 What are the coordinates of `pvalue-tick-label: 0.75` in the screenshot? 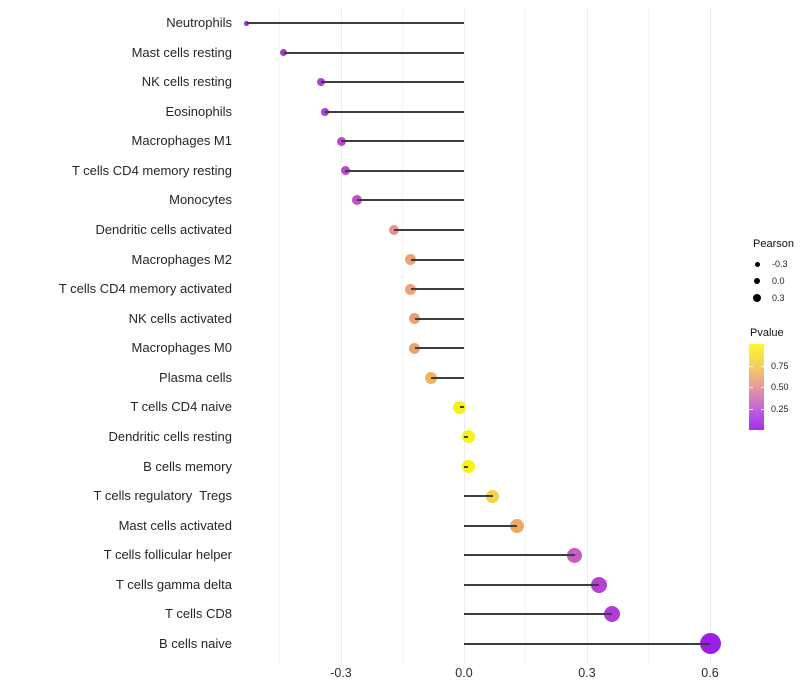 It's located at (780, 365).